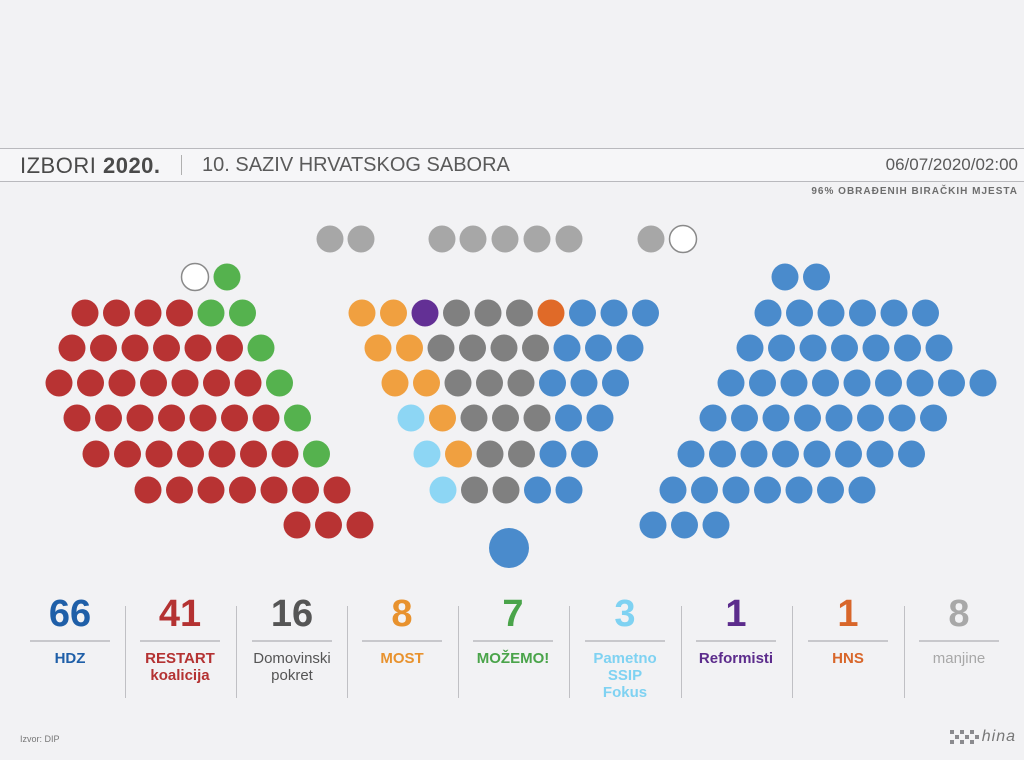 The image size is (1024, 760). What do you see at coordinates (848, 658) in the screenshot?
I see `party-name: HNS` at bounding box center [848, 658].